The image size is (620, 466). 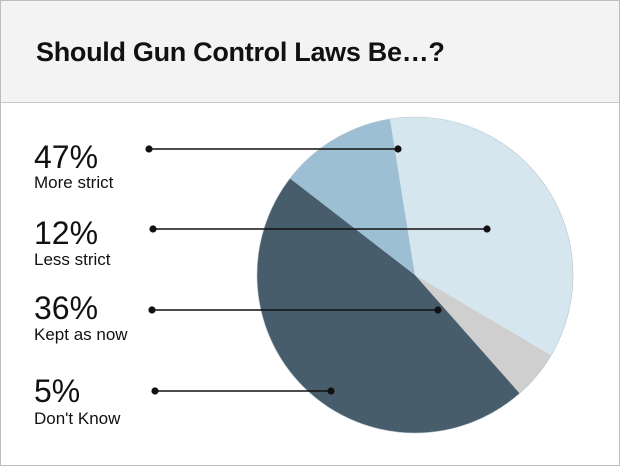 I want to click on leader-end-dot-don-t-know, so click(x=331, y=391).